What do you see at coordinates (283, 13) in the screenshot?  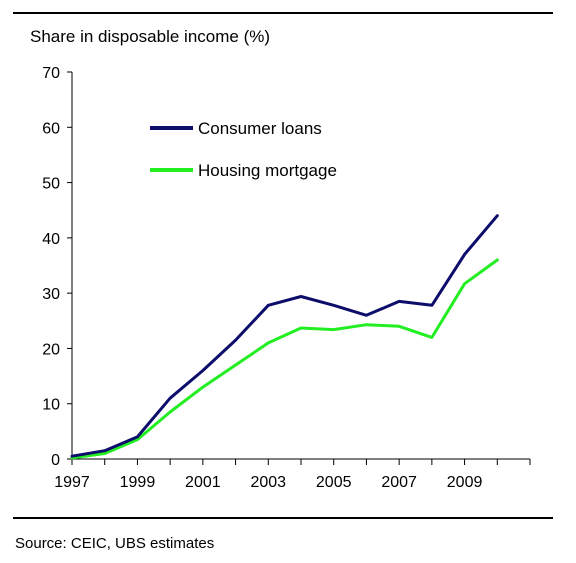 I see `top-rule` at bounding box center [283, 13].